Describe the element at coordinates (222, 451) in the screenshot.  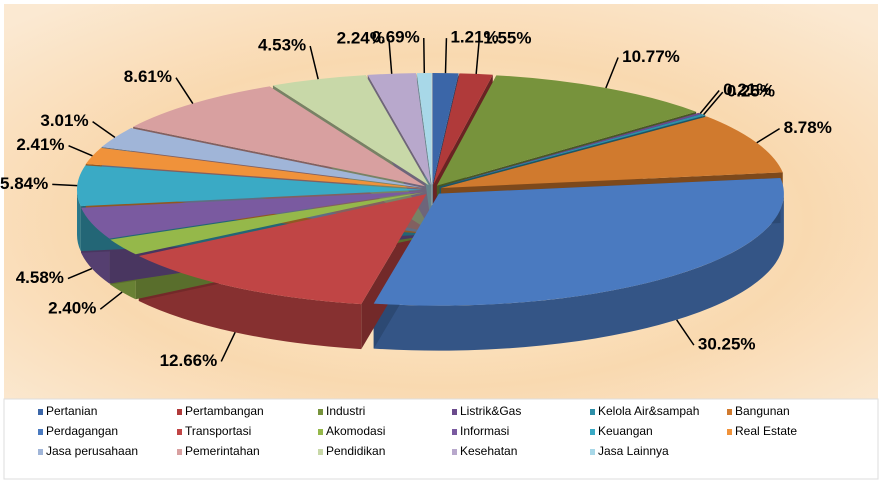
I see `legend-label: Pemerintahan` at that location.